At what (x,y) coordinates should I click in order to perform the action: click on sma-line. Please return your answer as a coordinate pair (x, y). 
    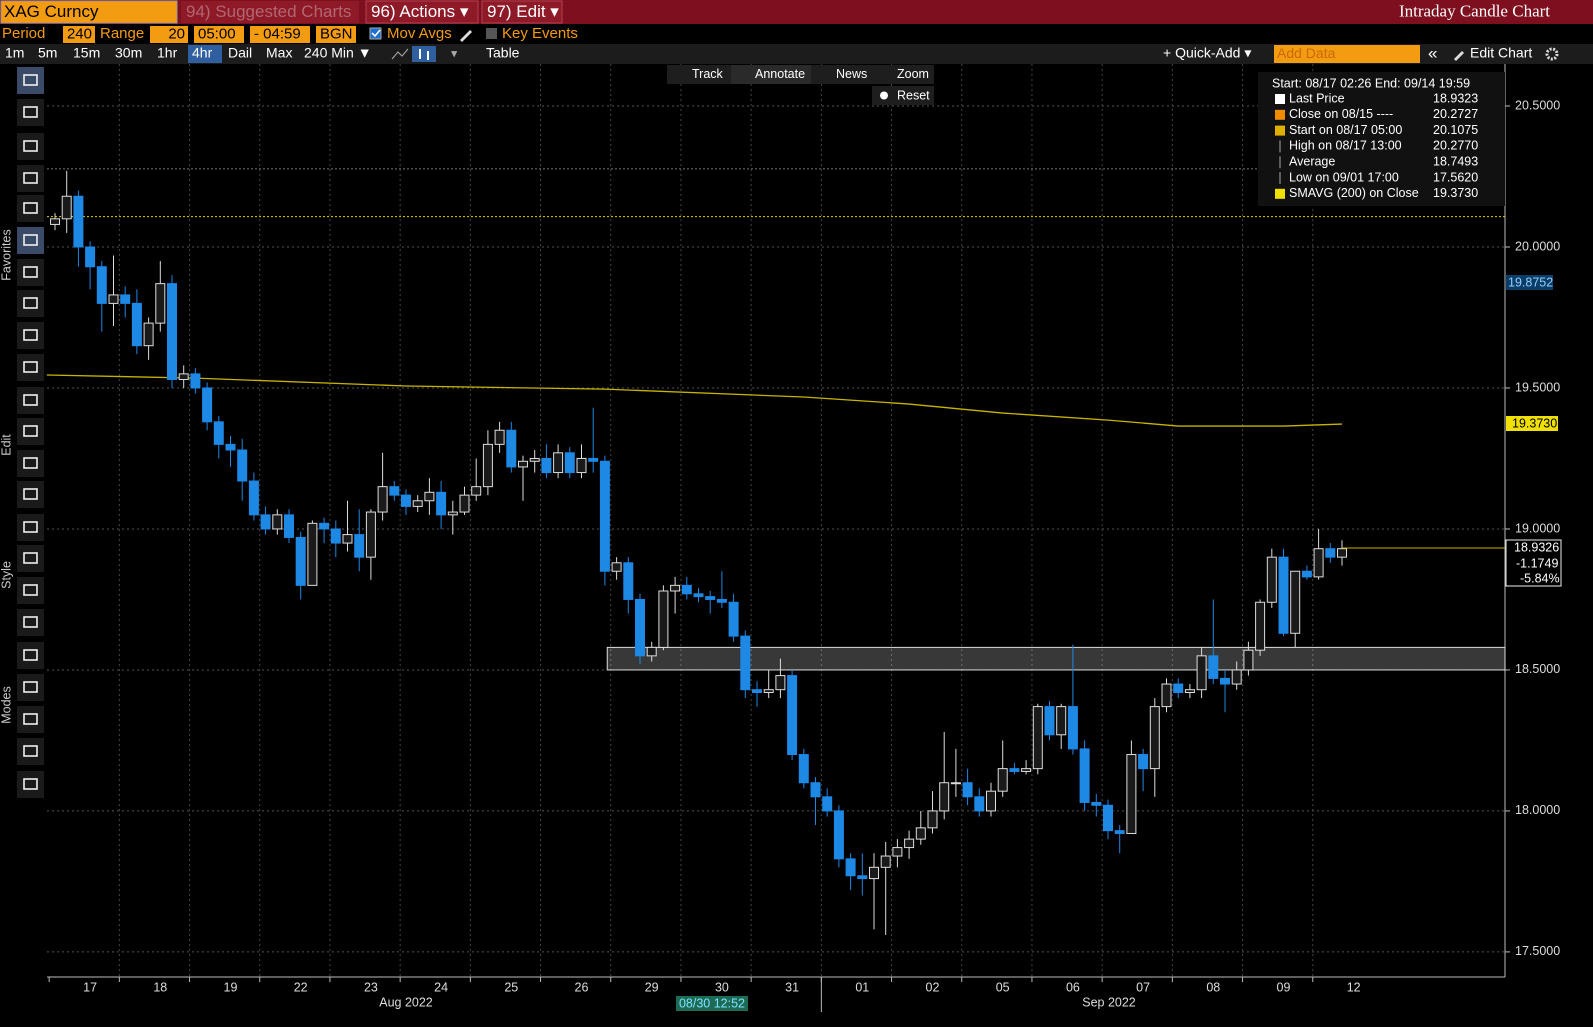
    Looking at the image, I should click on (694, 400).